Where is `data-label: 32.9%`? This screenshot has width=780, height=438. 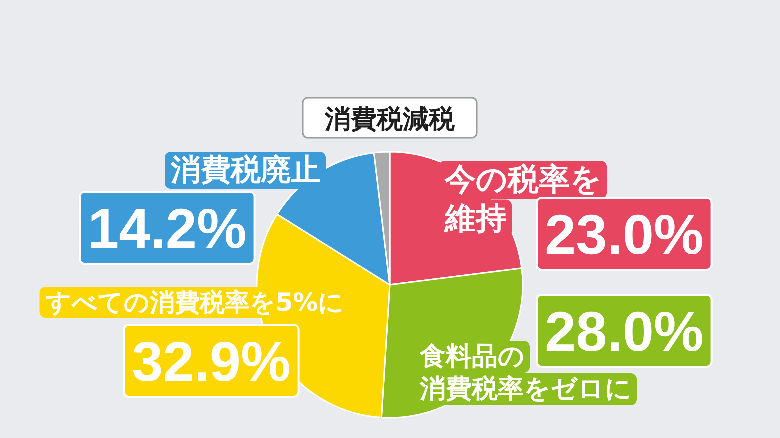
data-label: 32.9% is located at coordinates (211, 361).